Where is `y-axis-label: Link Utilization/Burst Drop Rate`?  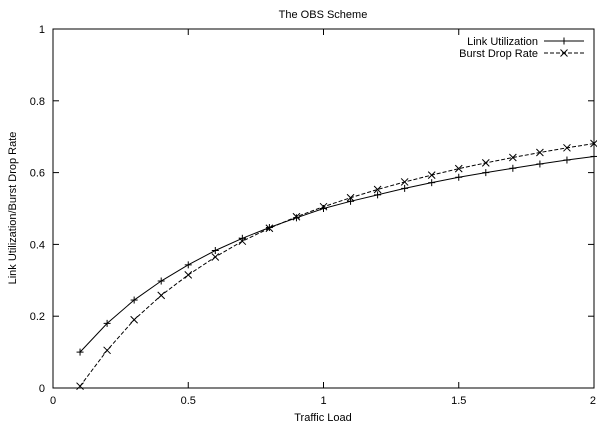 y-axis-label: Link Utilization/Burst Drop Rate is located at coordinates (13, 208).